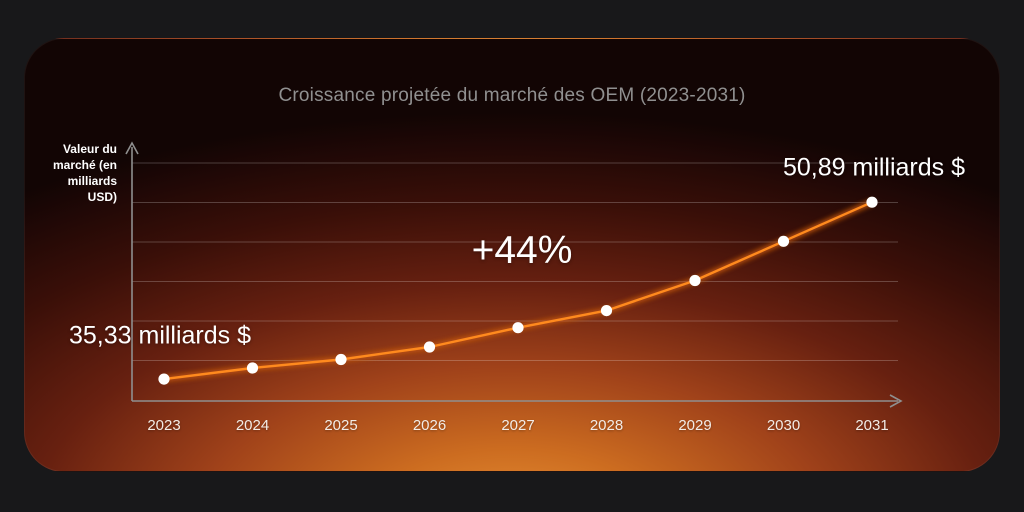 The height and width of the screenshot is (512, 1024). Describe the element at coordinates (872, 425) in the screenshot. I see `x-tick-label: 2031` at that location.